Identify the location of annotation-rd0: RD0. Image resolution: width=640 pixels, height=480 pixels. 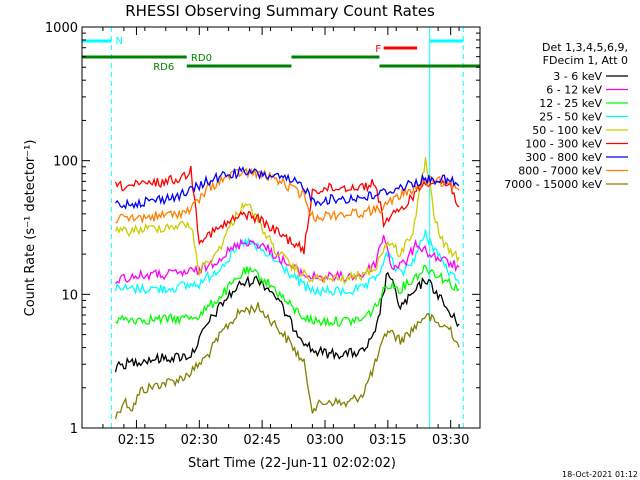
(201, 58).